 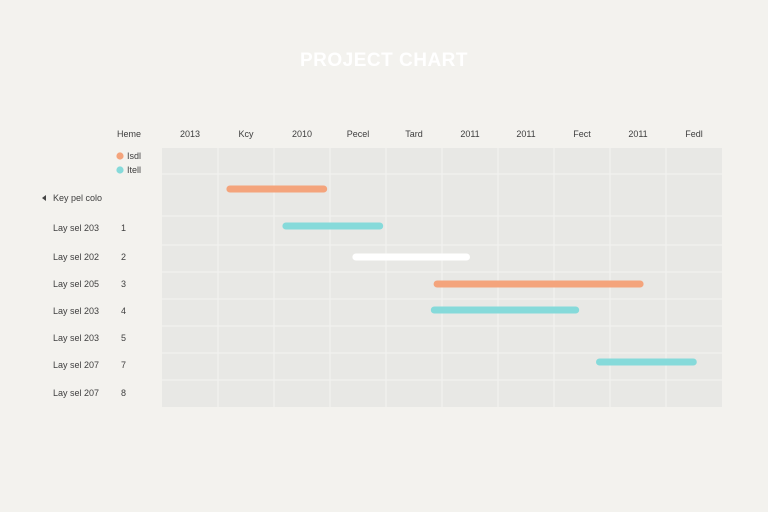 I want to click on row-index: 2, so click(x=123, y=257).